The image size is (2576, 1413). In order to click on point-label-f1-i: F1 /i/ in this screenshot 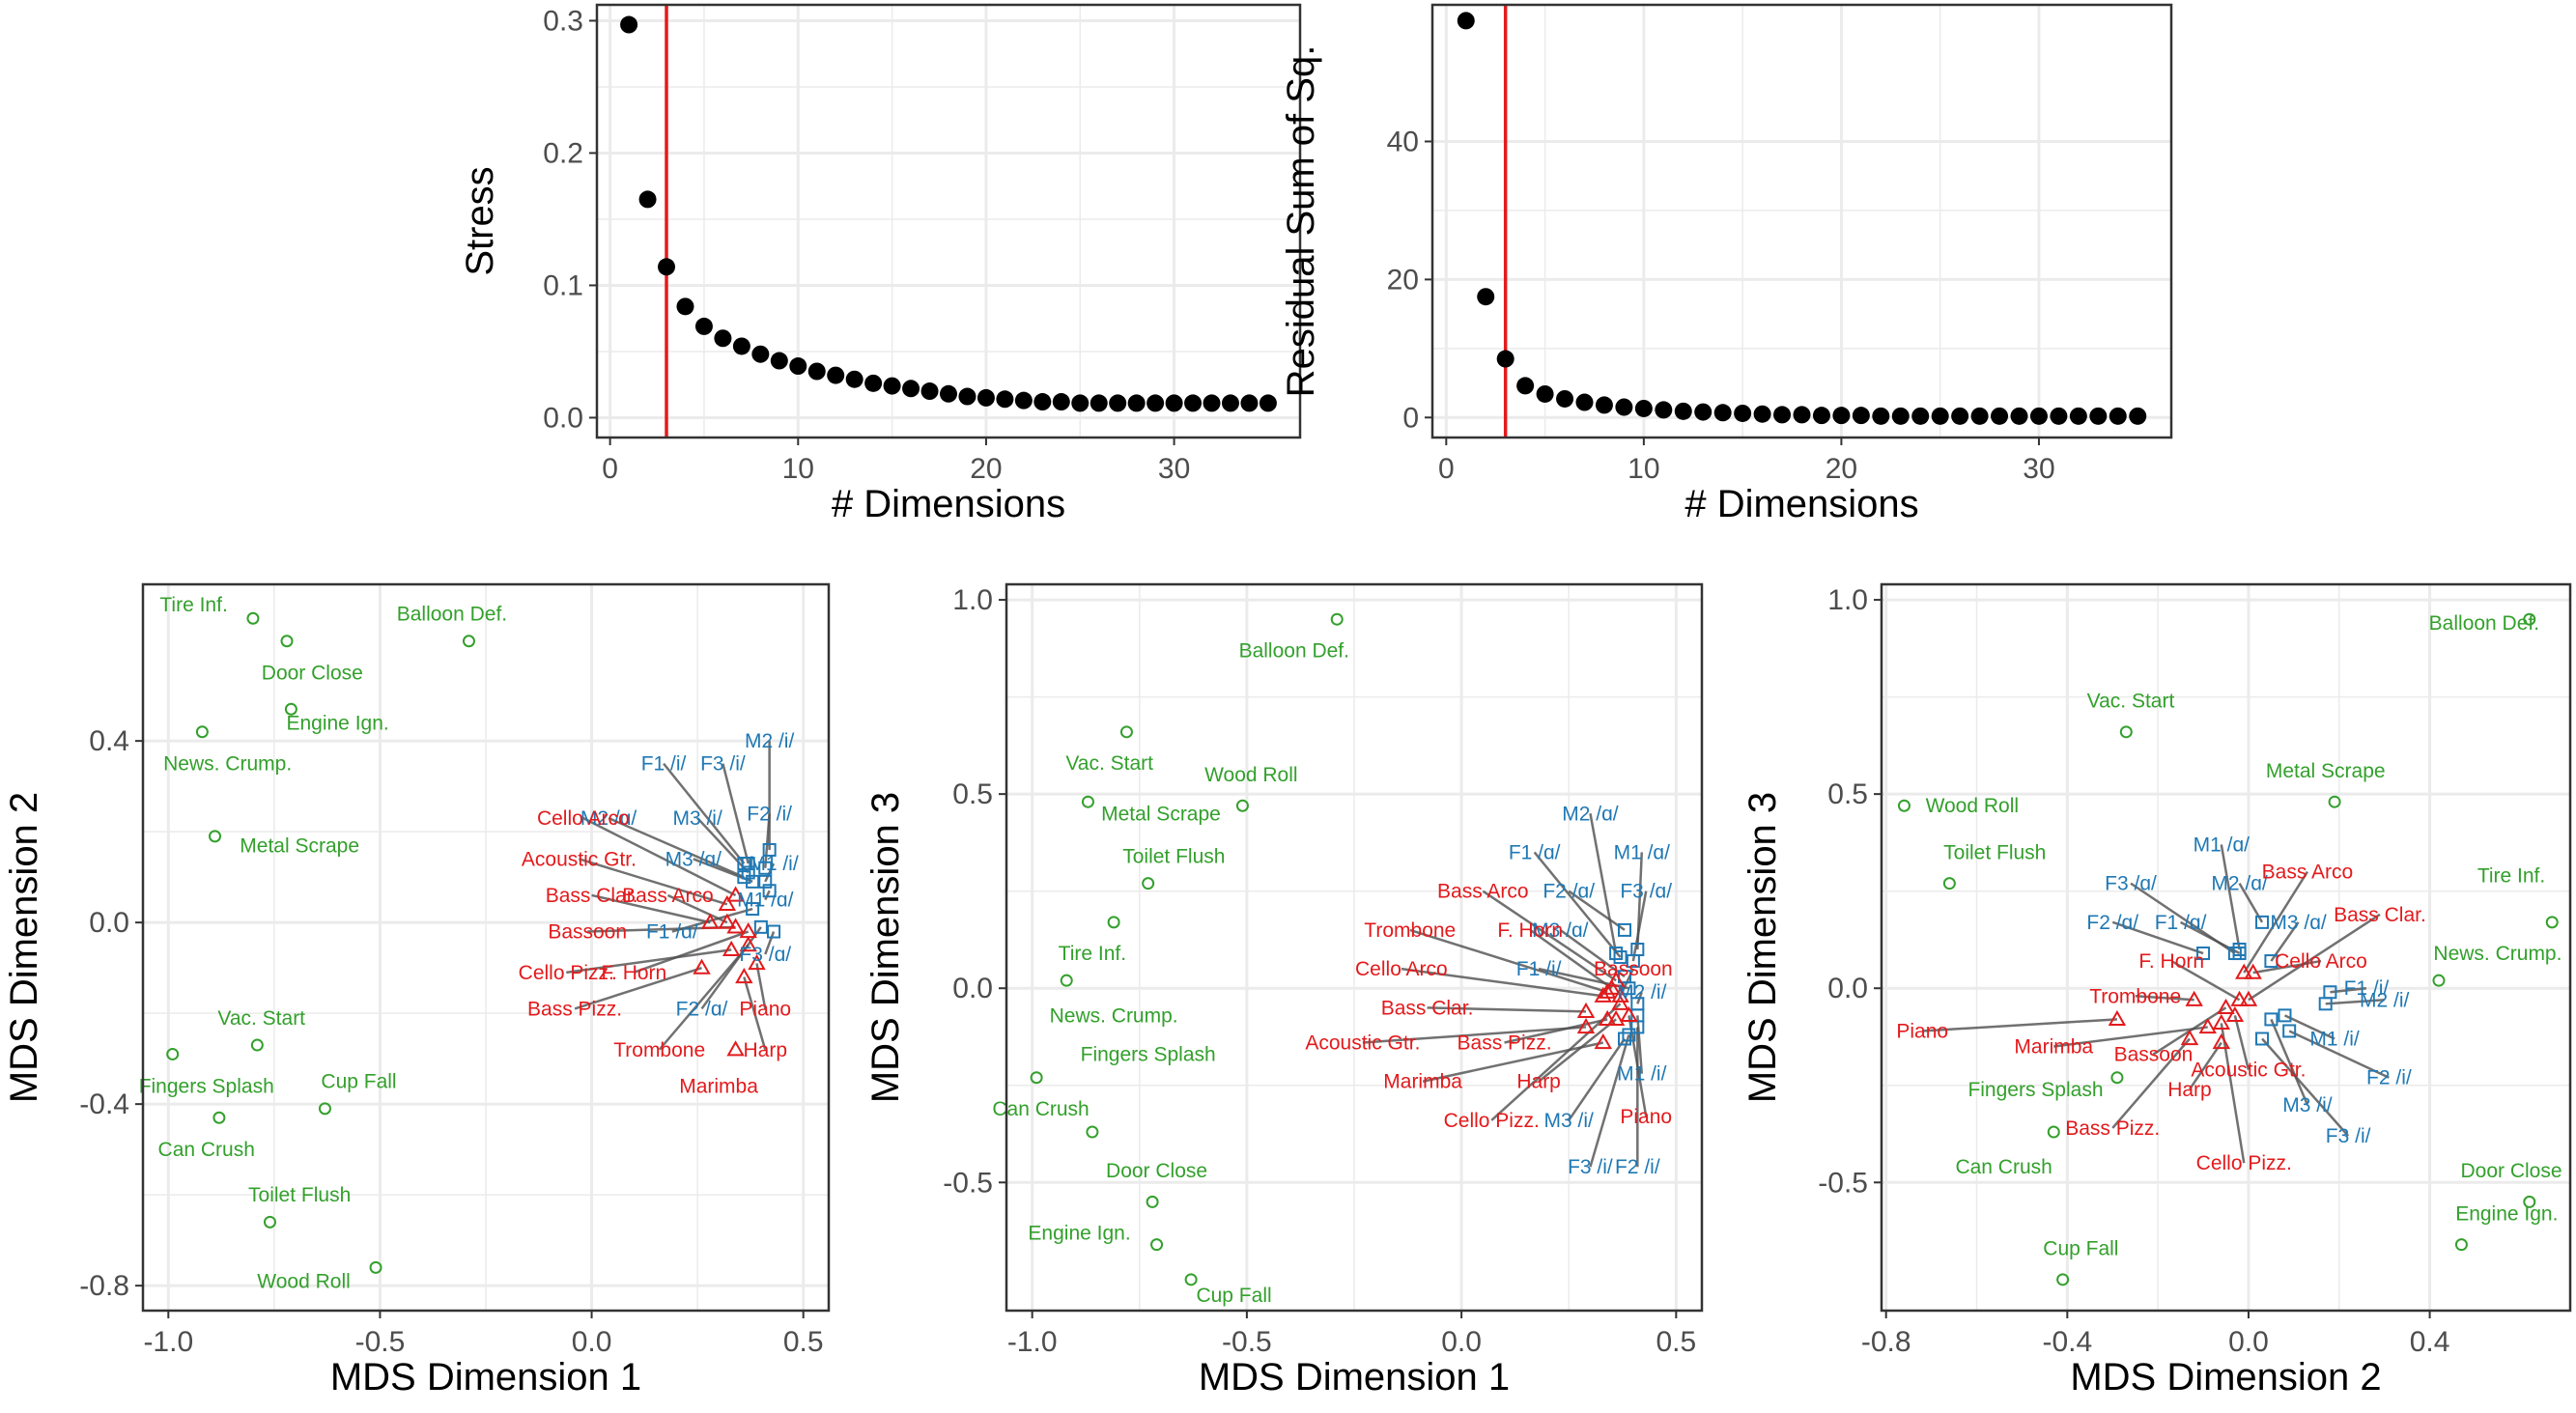, I will do `click(1539, 969)`.